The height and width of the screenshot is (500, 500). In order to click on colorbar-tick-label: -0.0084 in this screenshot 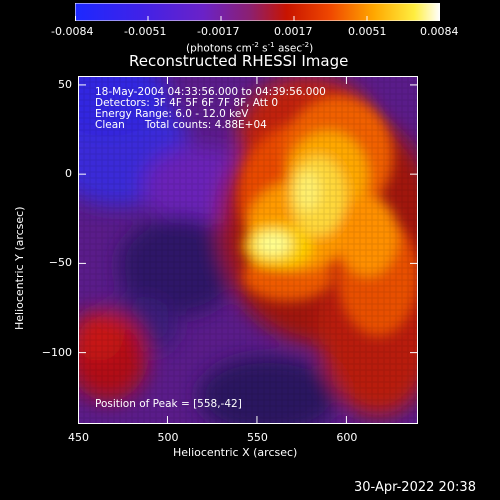, I will do `click(72, 31)`.